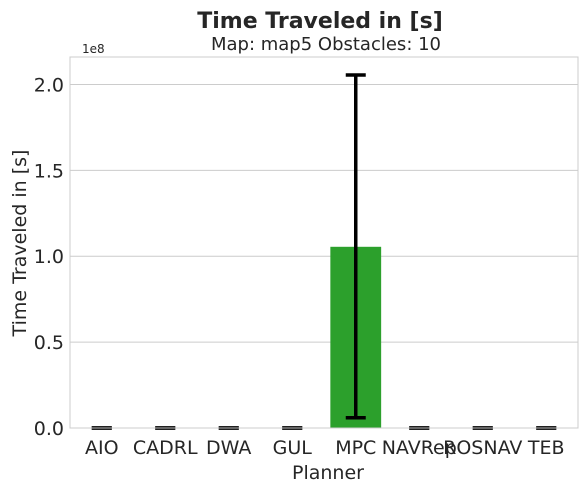  What do you see at coordinates (326, 44) in the screenshot?
I see `chart-subtitle: Map: map5 Obstacles: 10` at bounding box center [326, 44].